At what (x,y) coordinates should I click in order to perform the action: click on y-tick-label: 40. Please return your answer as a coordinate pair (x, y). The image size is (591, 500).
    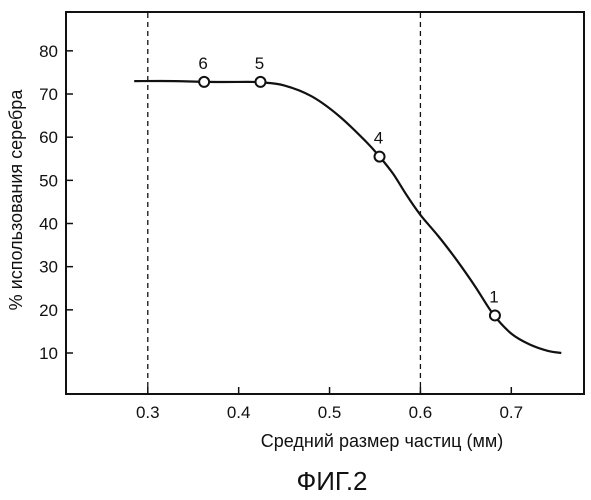
    Looking at the image, I should click on (48, 224).